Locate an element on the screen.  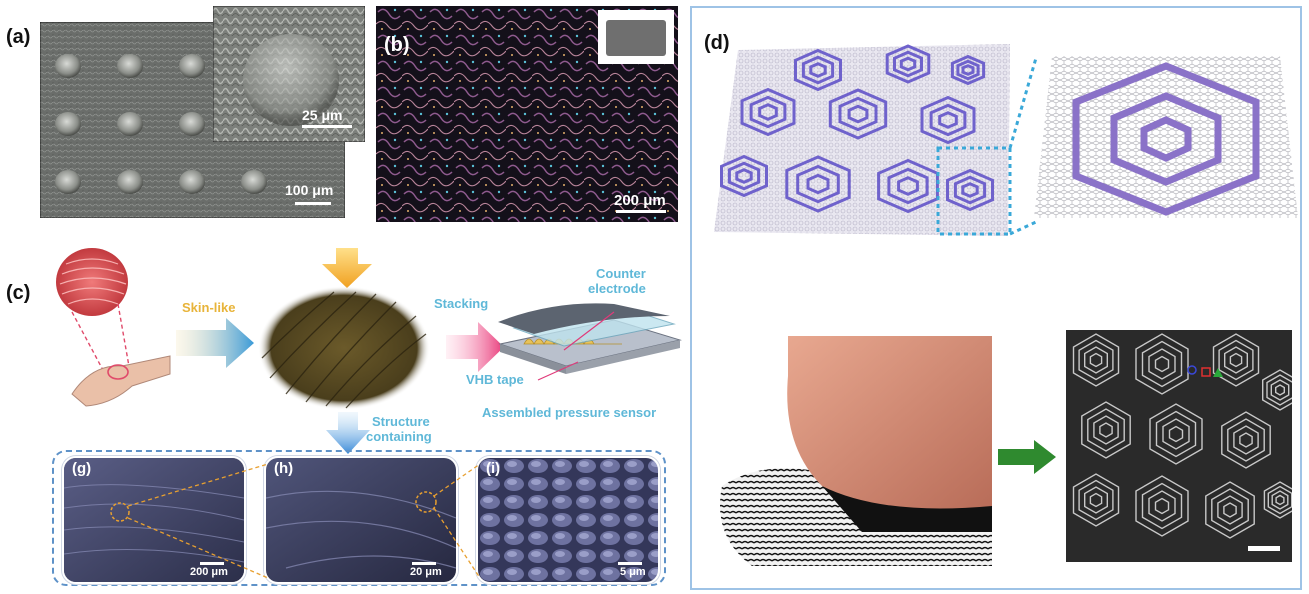
panel-h is located at coordinates (361, 520).